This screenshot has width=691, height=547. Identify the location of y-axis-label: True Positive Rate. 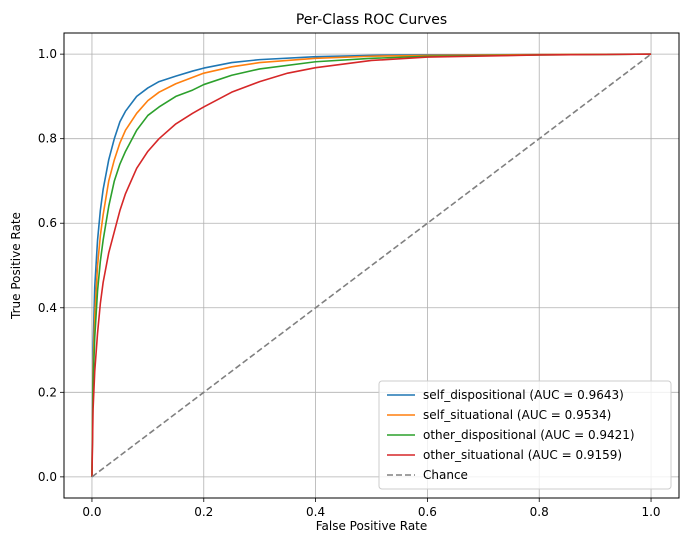
(16, 266).